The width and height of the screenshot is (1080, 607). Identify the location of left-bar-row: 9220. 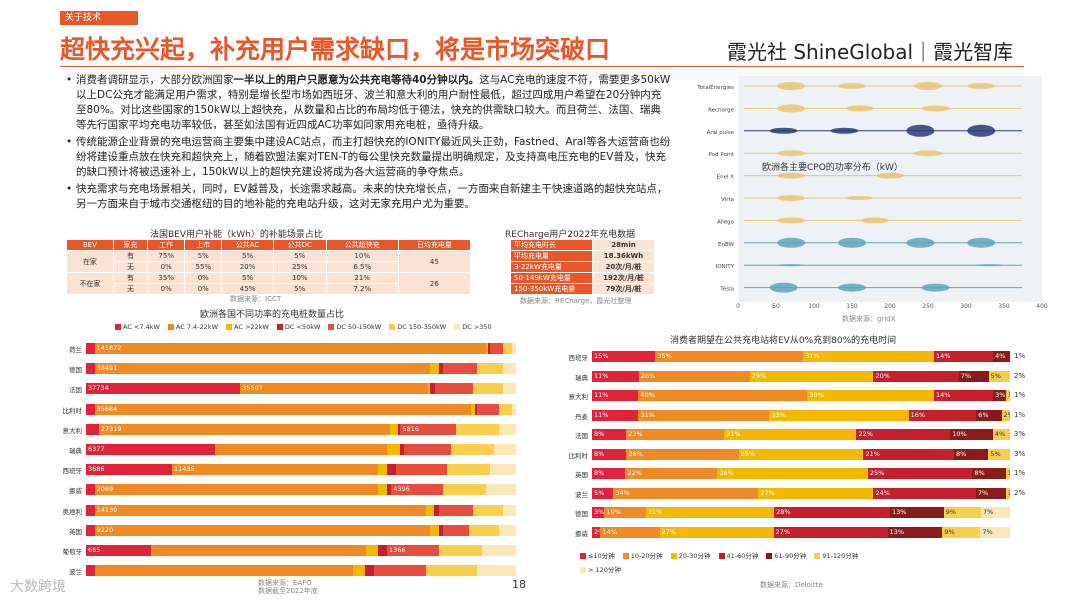
(301, 530).